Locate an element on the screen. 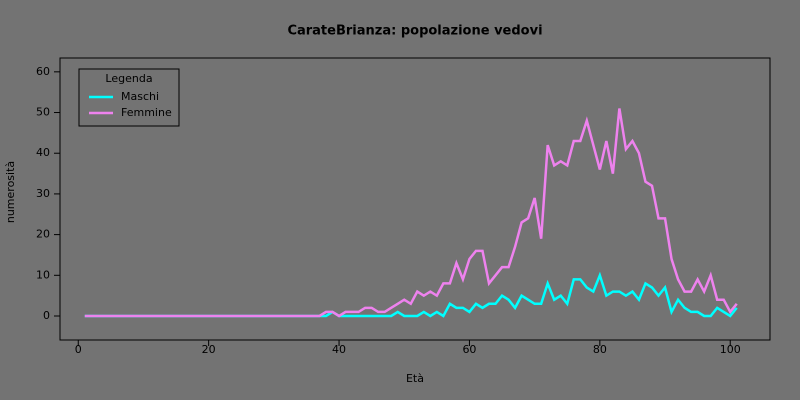  legend-label: Maschi is located at coordinates (140, 96).